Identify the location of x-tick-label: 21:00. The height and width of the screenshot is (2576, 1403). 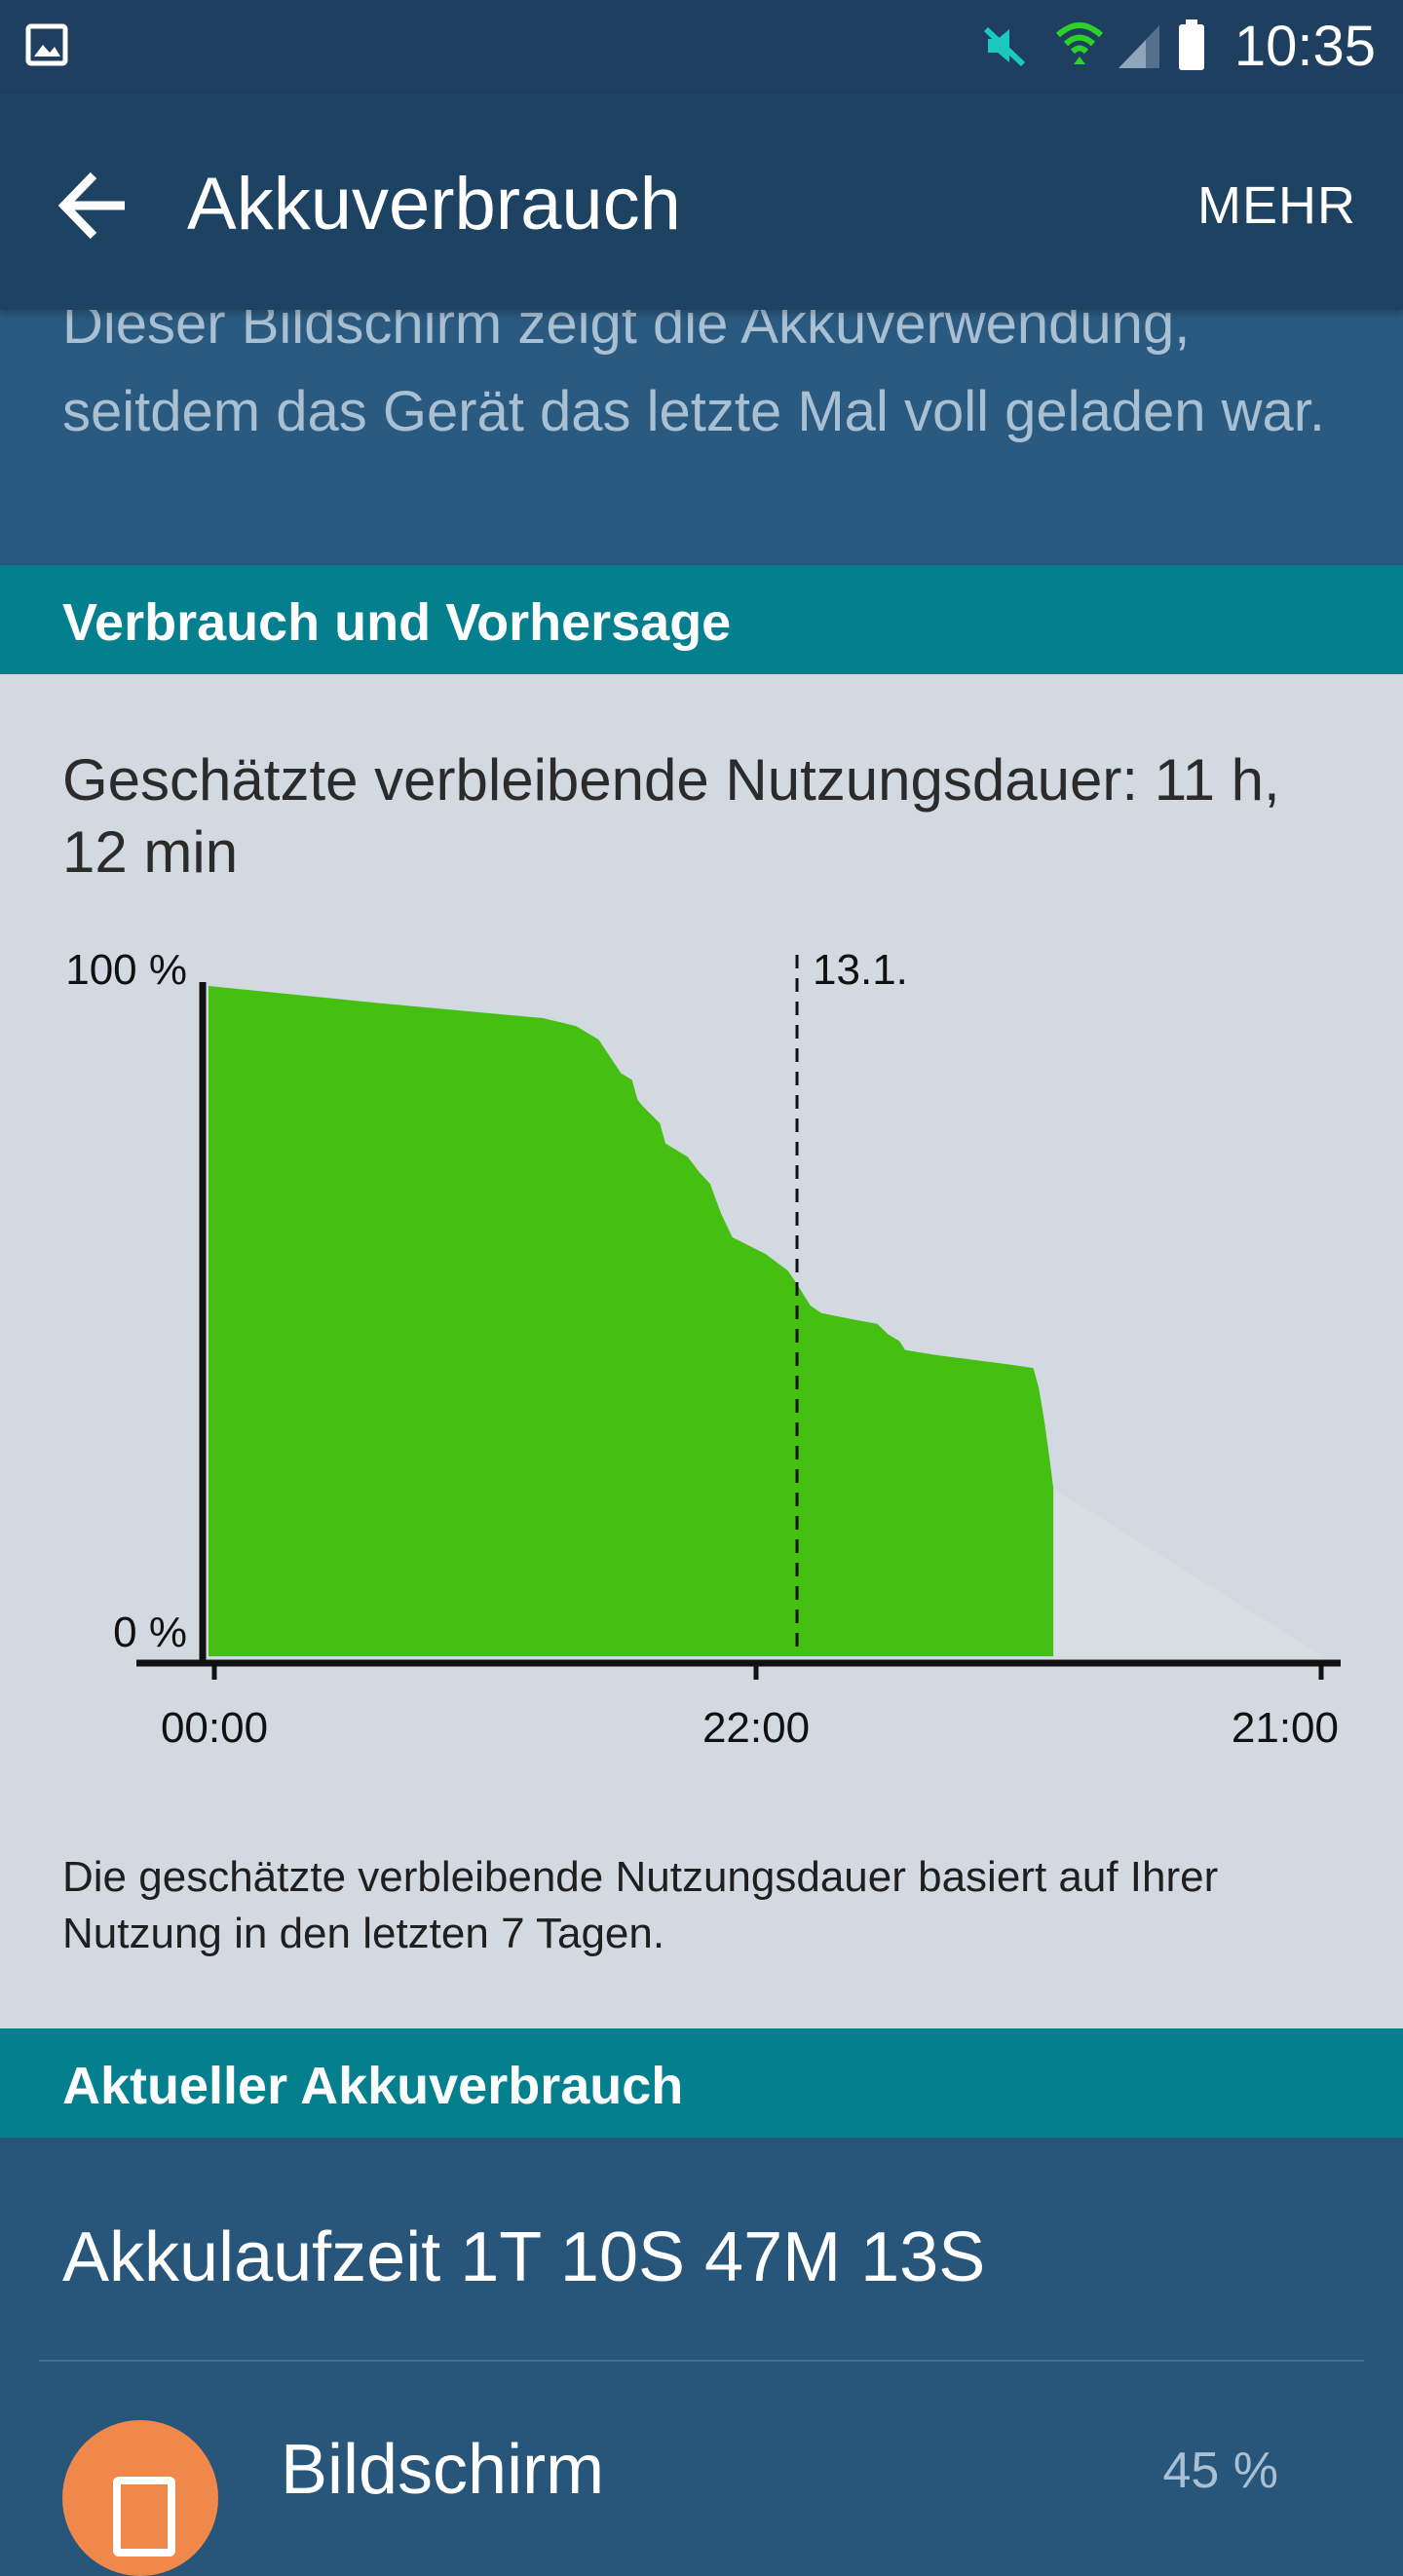
(1285, 1728).